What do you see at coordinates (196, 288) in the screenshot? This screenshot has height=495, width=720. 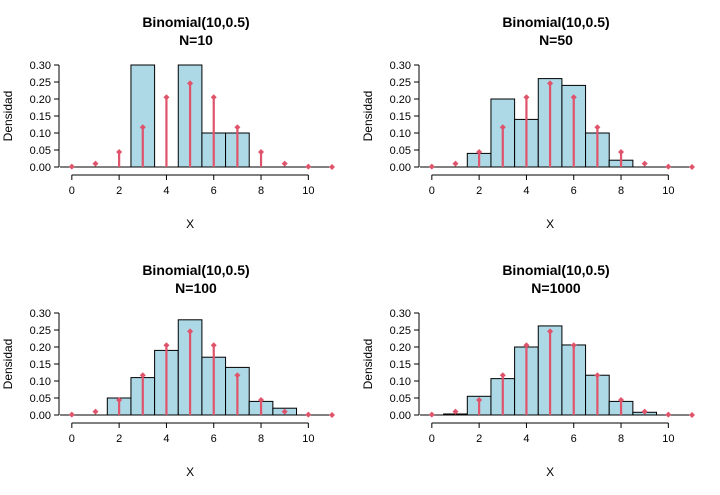 I see `chart-subtitle: N=100` at bounding box center [196, 288].